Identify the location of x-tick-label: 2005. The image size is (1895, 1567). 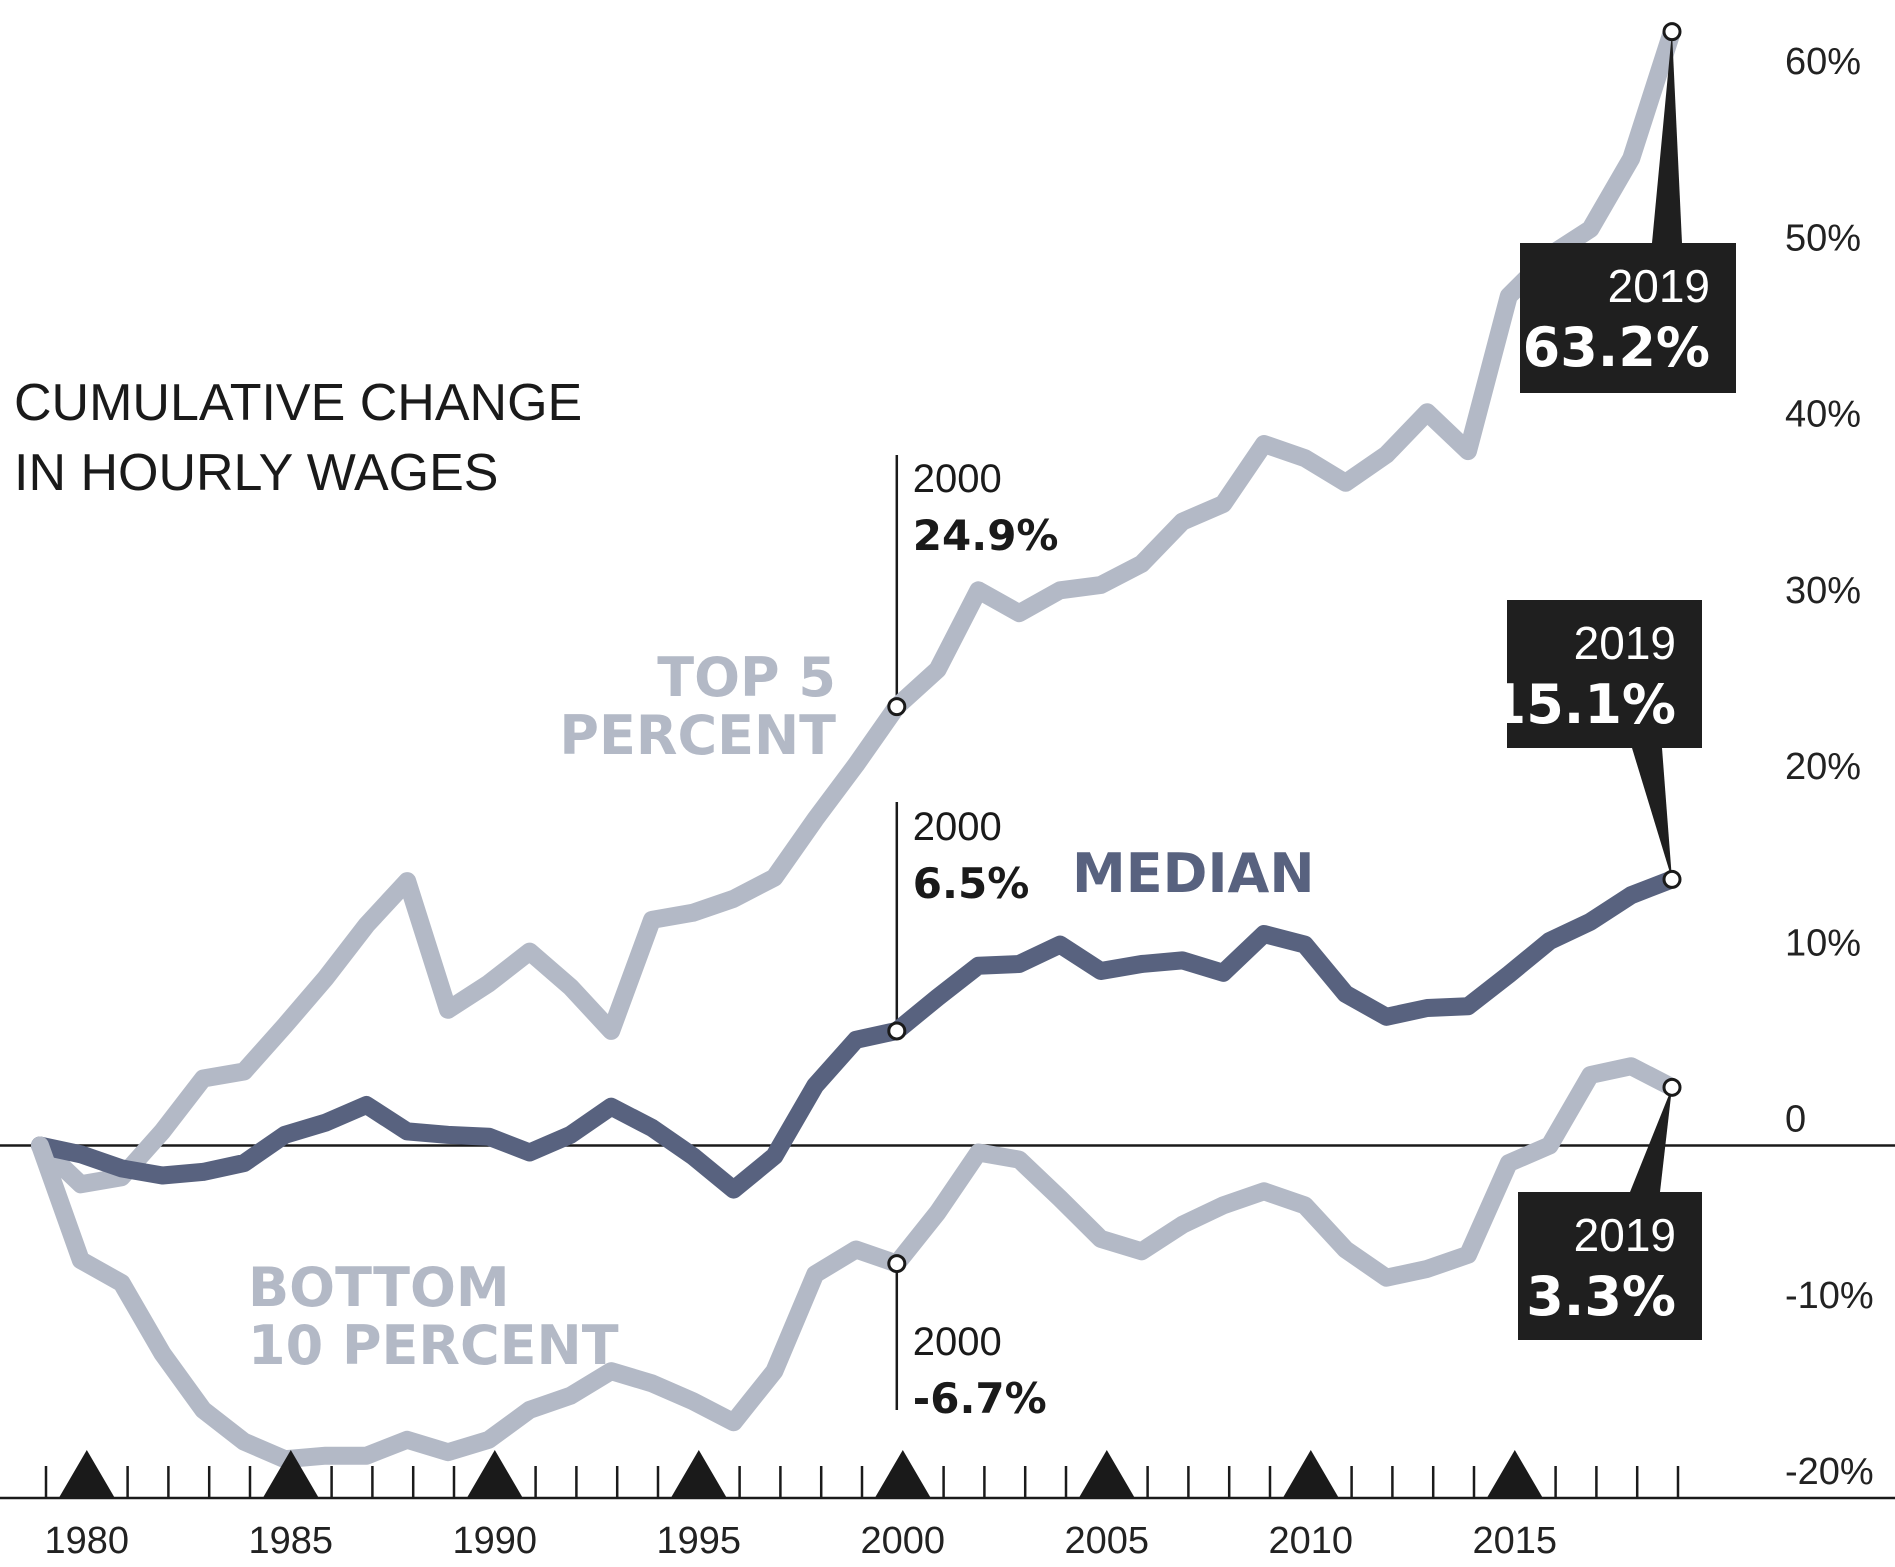
(1107, 1541).